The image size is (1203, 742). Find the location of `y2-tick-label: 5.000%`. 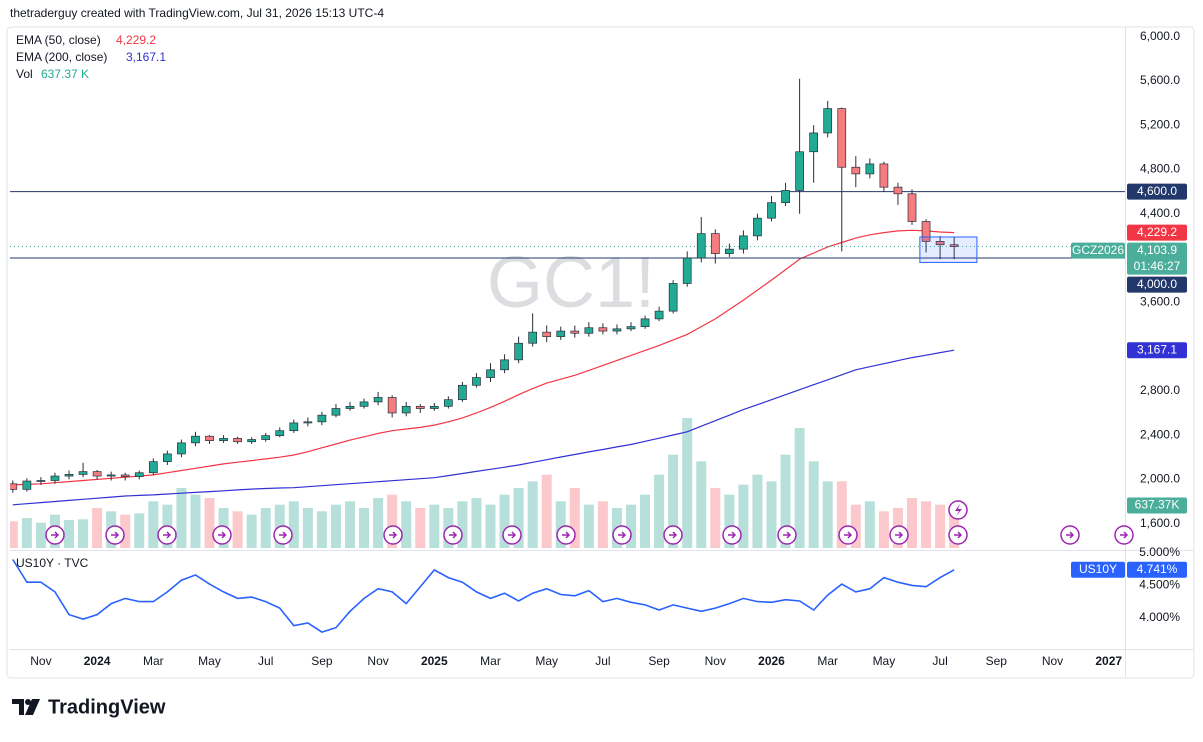

y2-tick-label: 5.000% is located at coordinates (1159, 552).